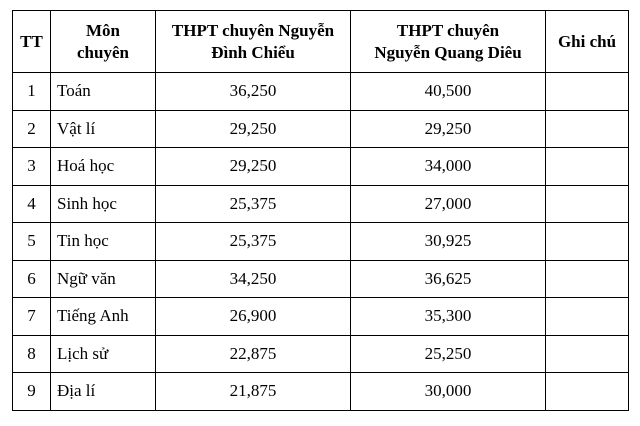 This screenshot has height=426, width=640. What do you see at coordinates (103, 91) in the screenshot?
I see `table-cell: Toán` at bounding box center [103, 91].